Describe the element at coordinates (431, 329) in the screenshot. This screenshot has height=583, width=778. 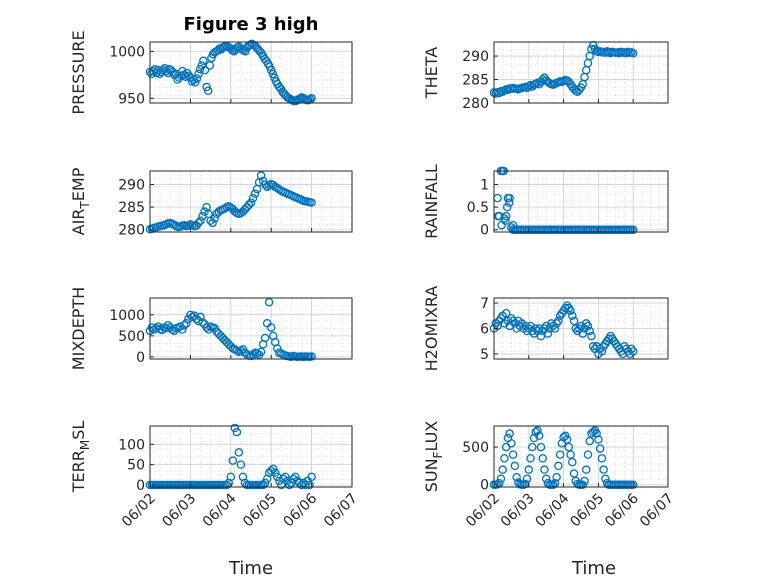
I see `y-axis-label: H2OMIXRA` at that location.